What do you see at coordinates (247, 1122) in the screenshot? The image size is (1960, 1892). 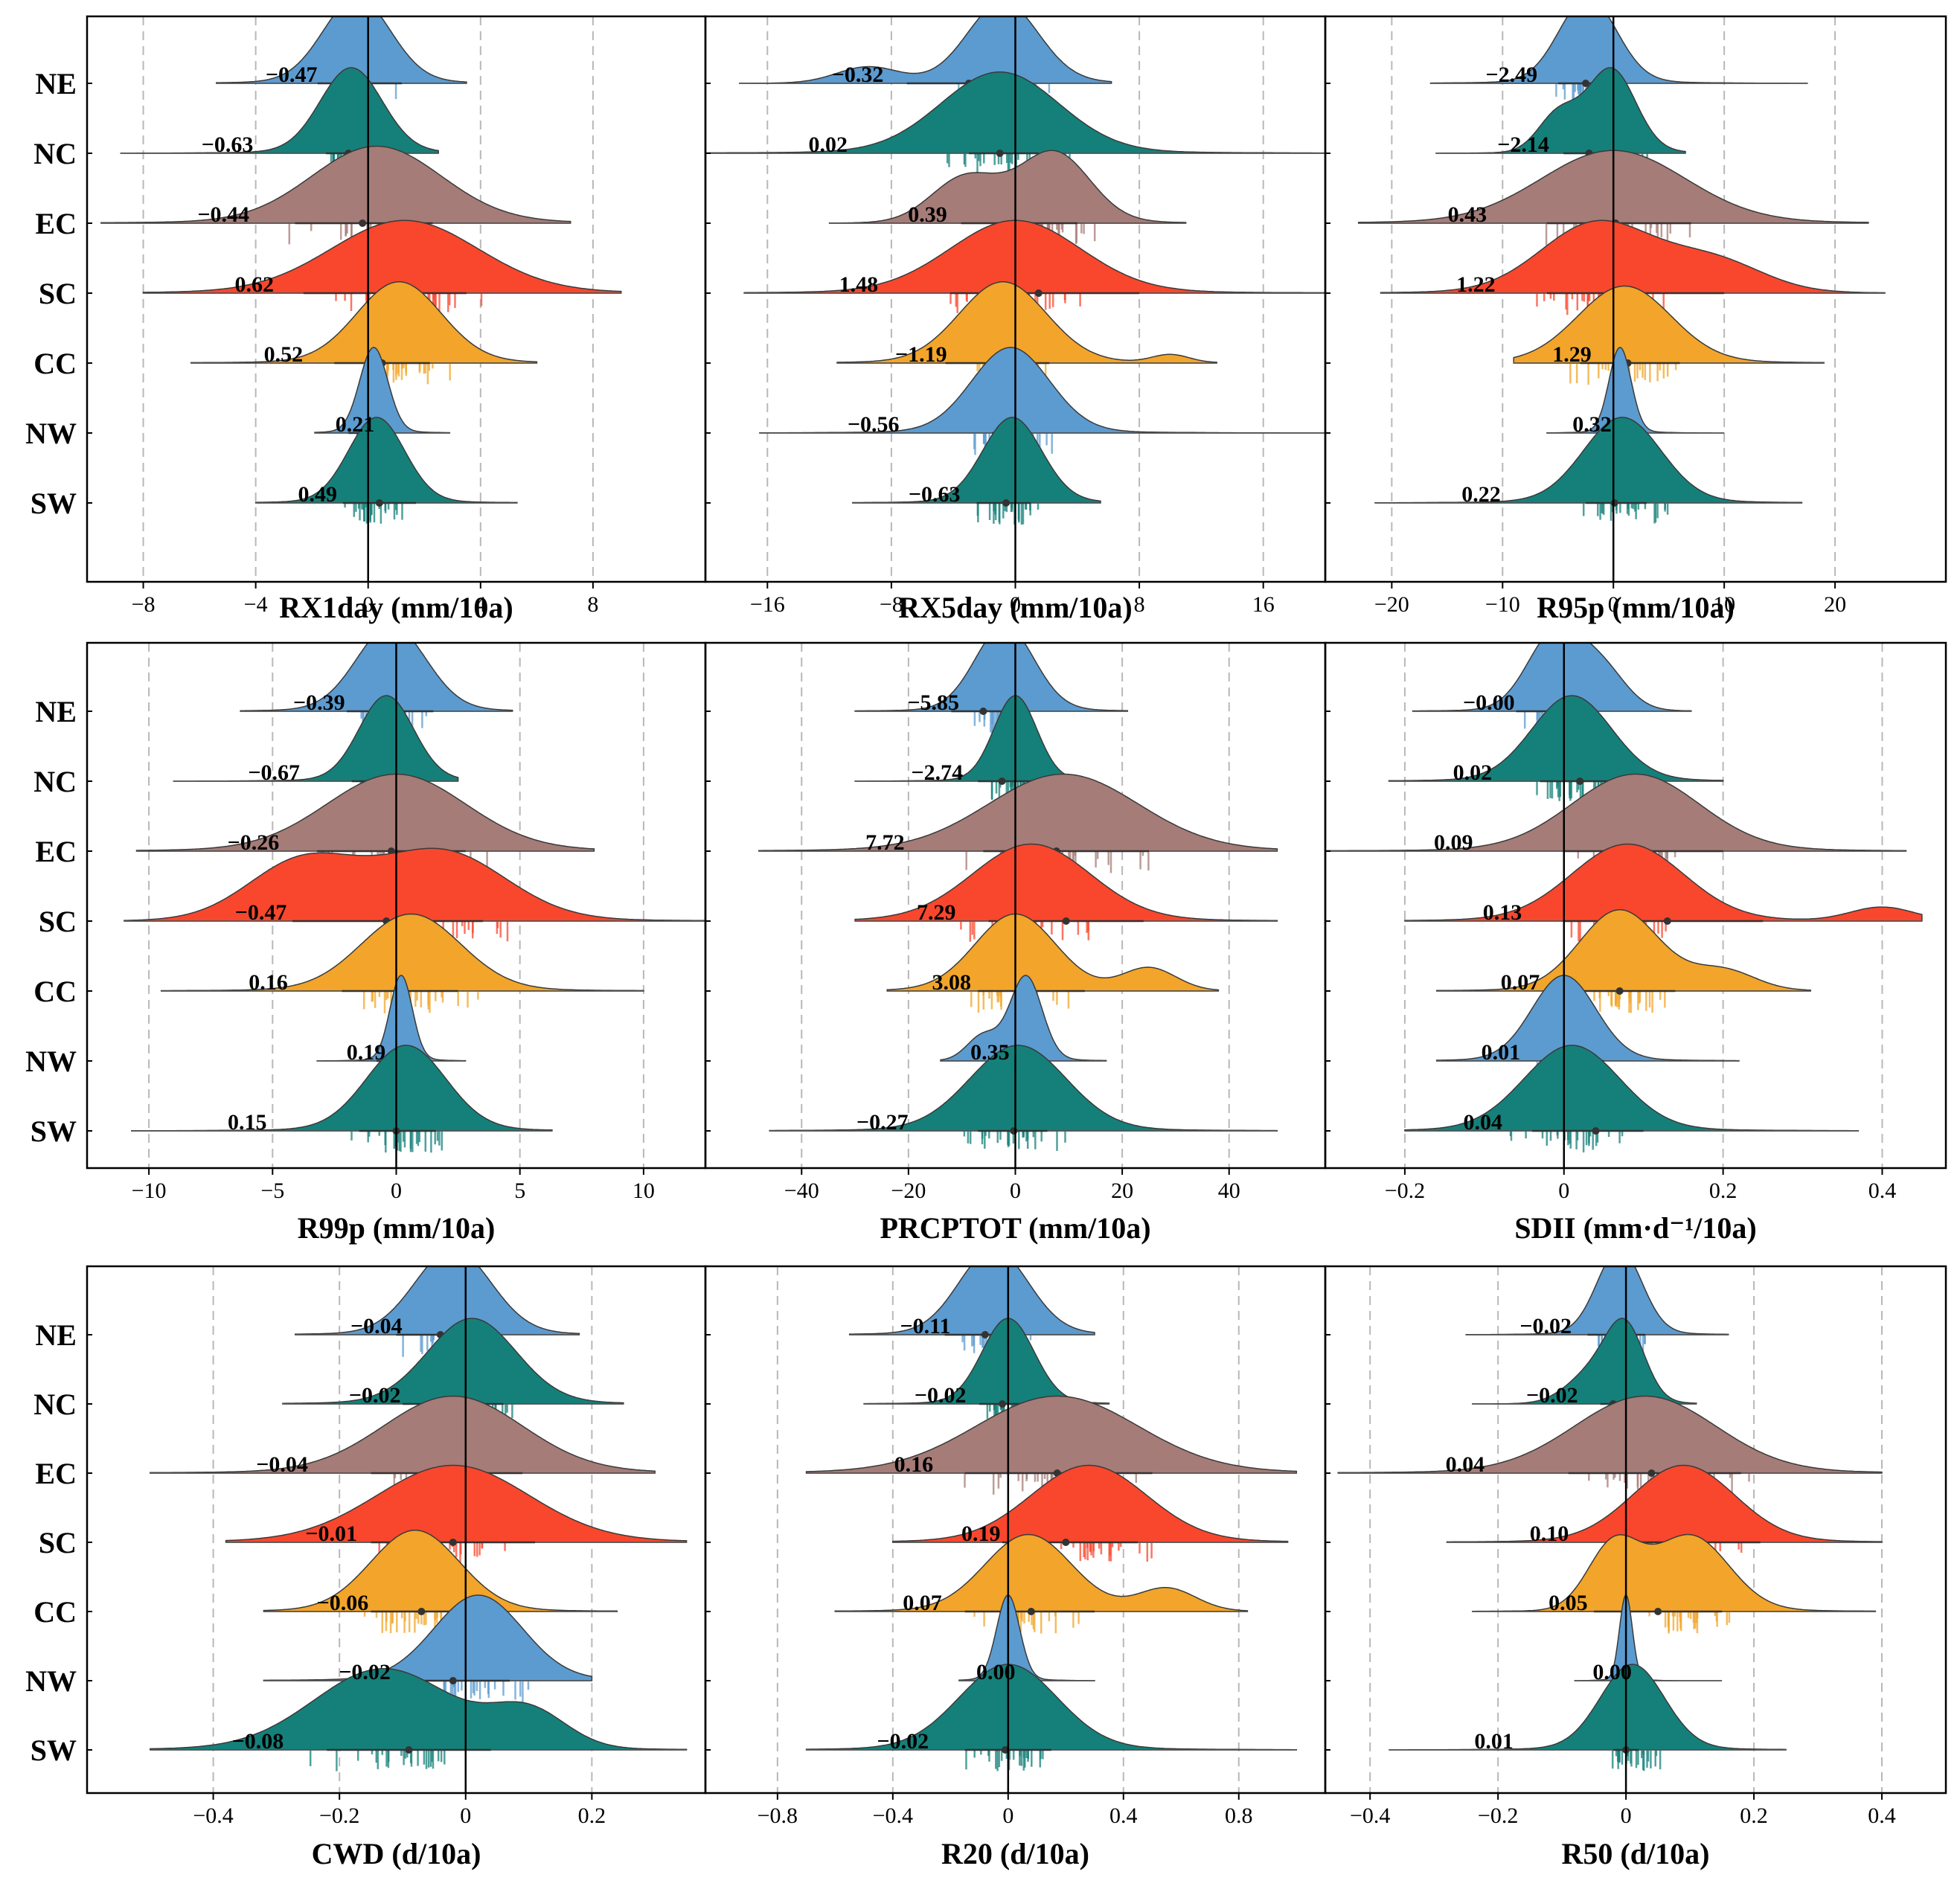 I see `value-label-SW: 0.15` at bounding box center [247, 1122].